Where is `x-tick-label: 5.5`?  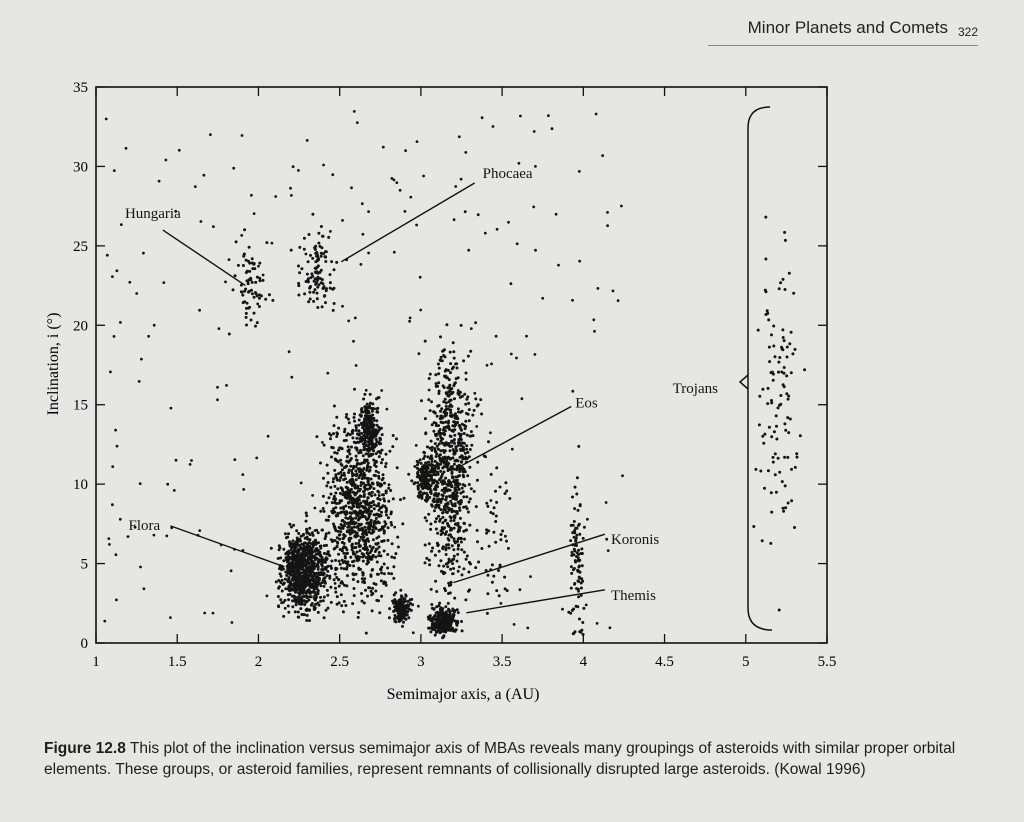 x-tick-label: 5.5 is located at coordinates (827, 662).